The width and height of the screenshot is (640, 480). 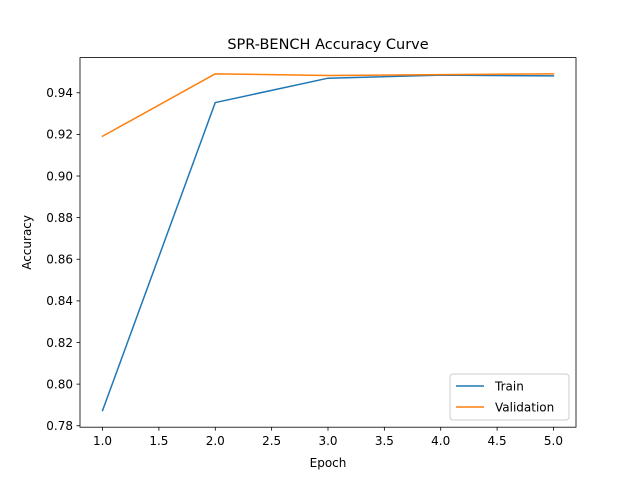 What do you see at coordinates (59, 135) in the screenshot?
I see `y-tick-label: 0.92` at bounding box center [59, 135].